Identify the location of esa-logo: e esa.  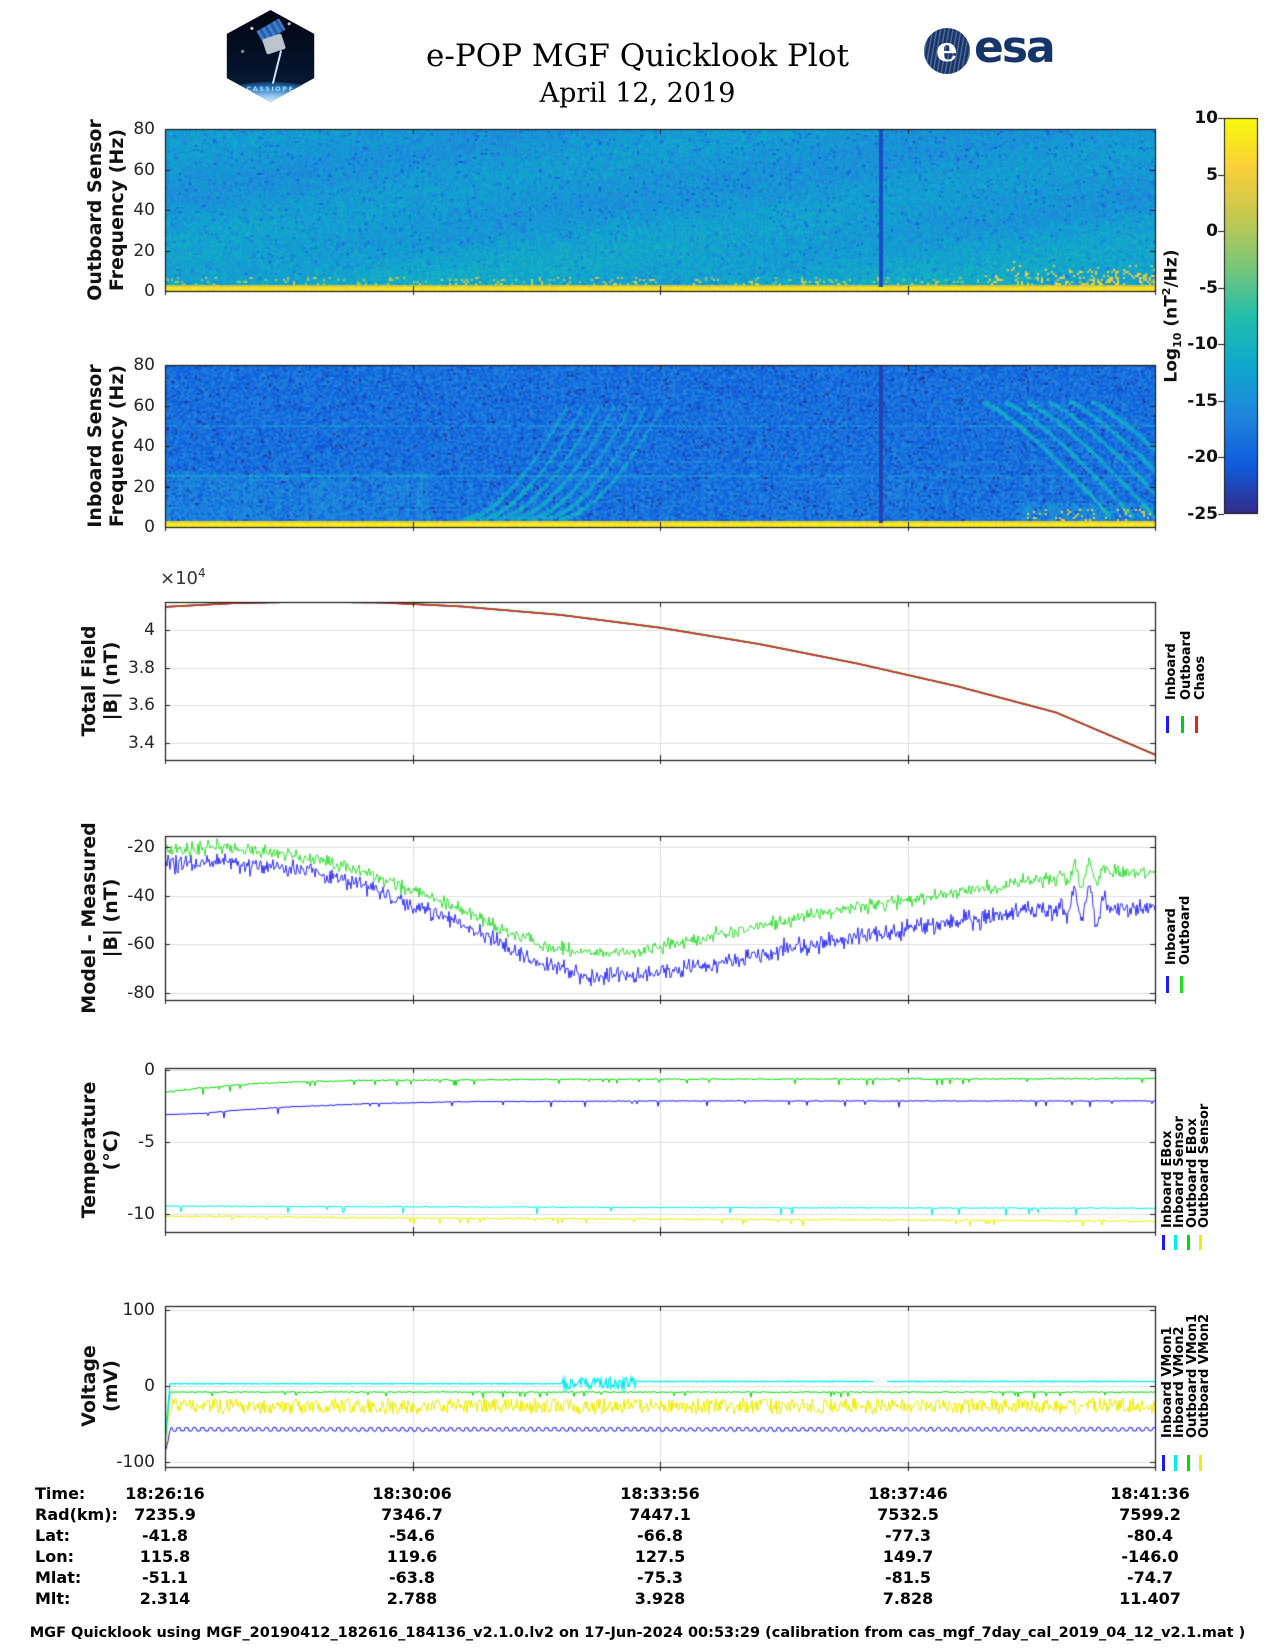
(990, 49).